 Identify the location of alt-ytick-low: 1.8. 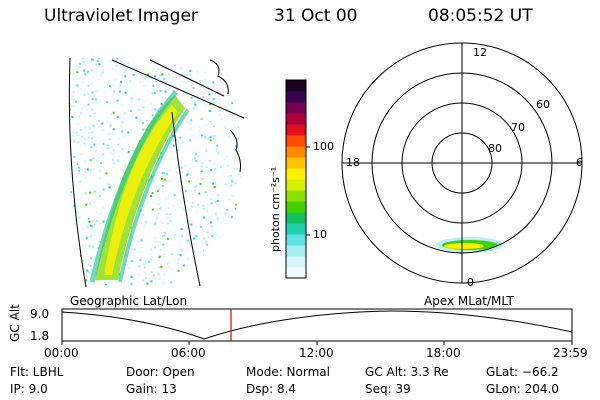
(40, 336).